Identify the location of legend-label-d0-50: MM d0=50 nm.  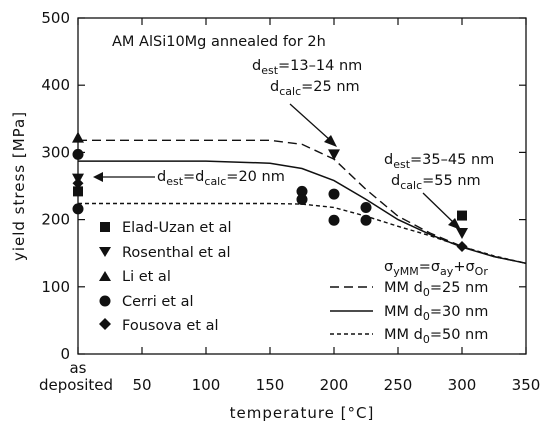
(436, 336).